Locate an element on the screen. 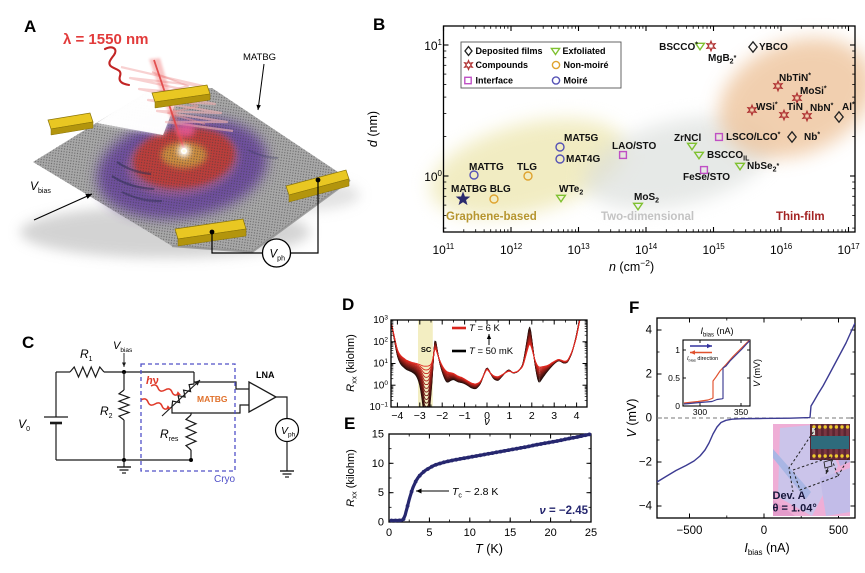  svg-text: 10⁻¹ is located at coordinates (378, 408).